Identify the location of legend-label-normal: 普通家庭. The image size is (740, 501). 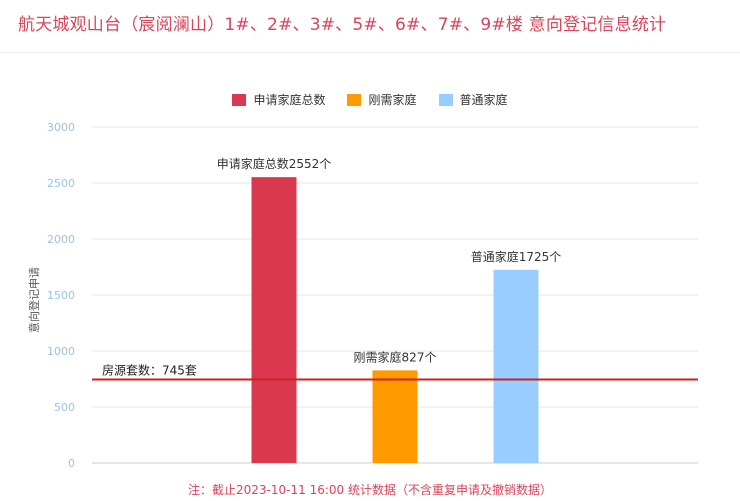
(483, 100).